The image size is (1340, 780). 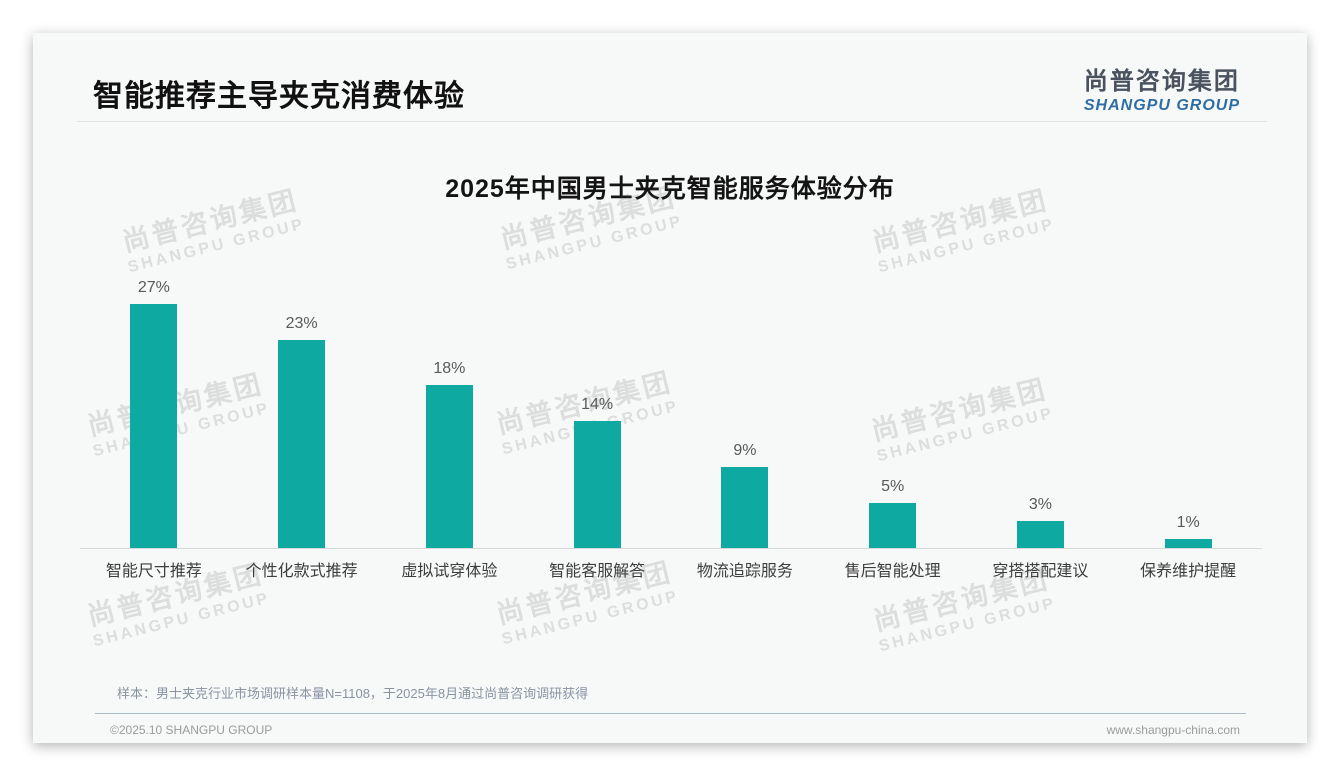 I want to click on bar-value-label: 27%, so click(x=153, y=287).